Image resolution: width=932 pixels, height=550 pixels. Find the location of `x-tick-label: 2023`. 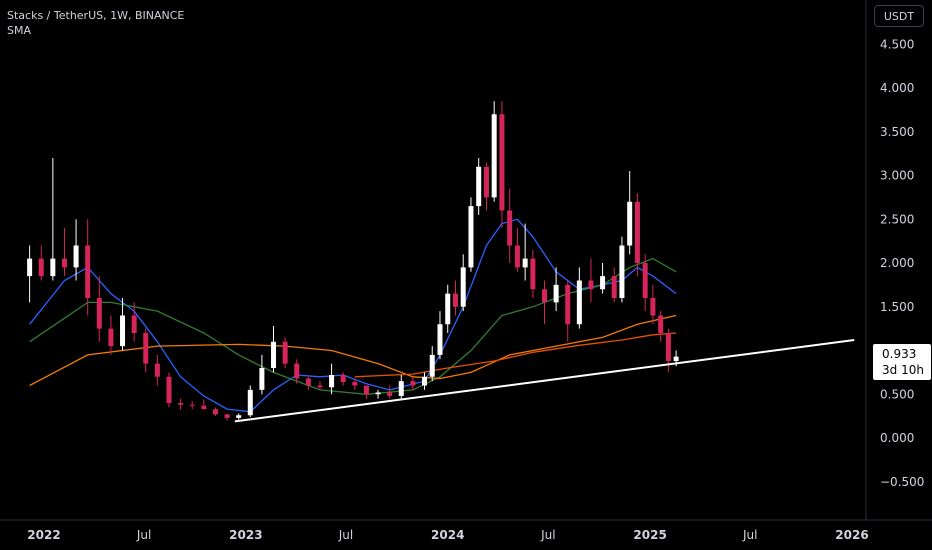

x-tick-label: 2023 is located at coordinates (245, 535).